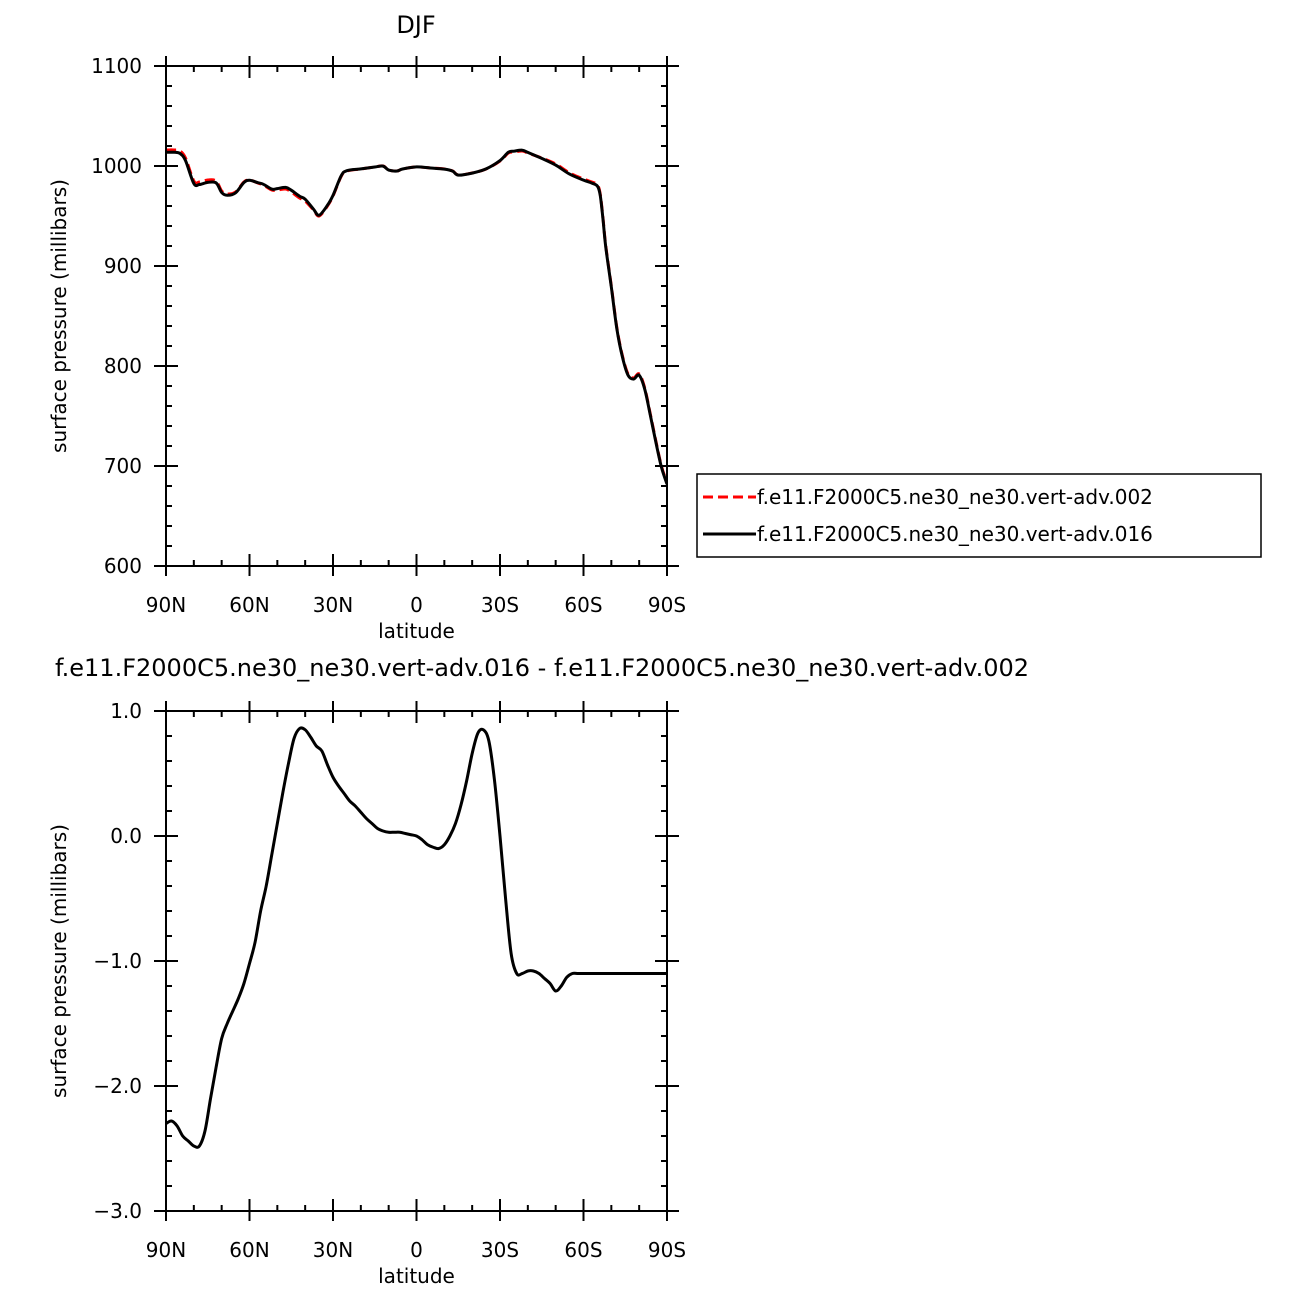 Image resolution: width=1306 pixels, height=1303 pixels. I want to click on y-tick-label: 800, so click(123, 366).